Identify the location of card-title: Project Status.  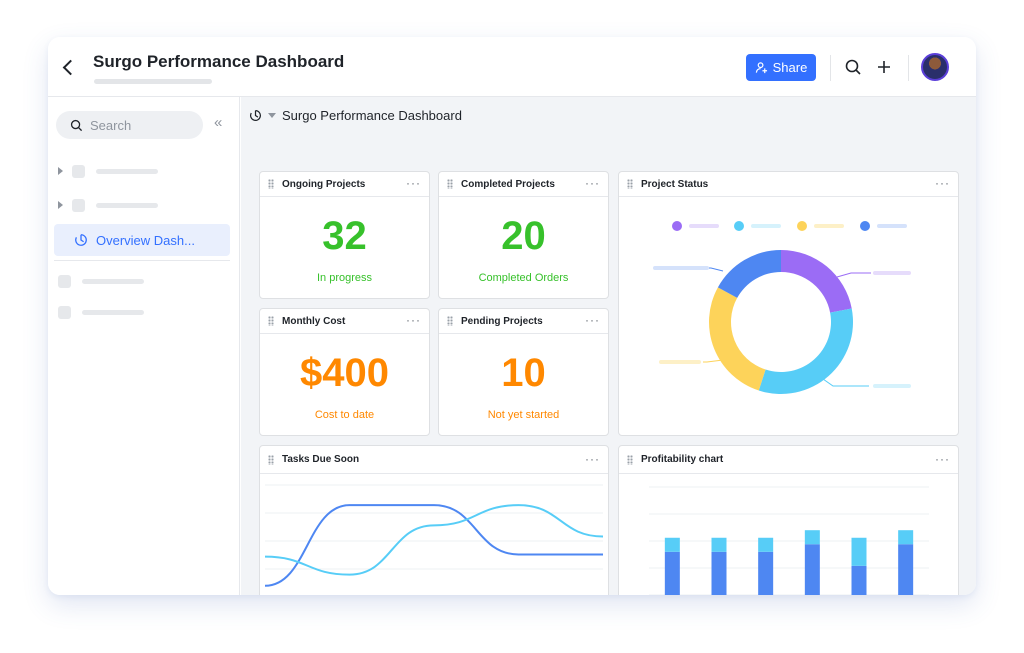
(675, 184).